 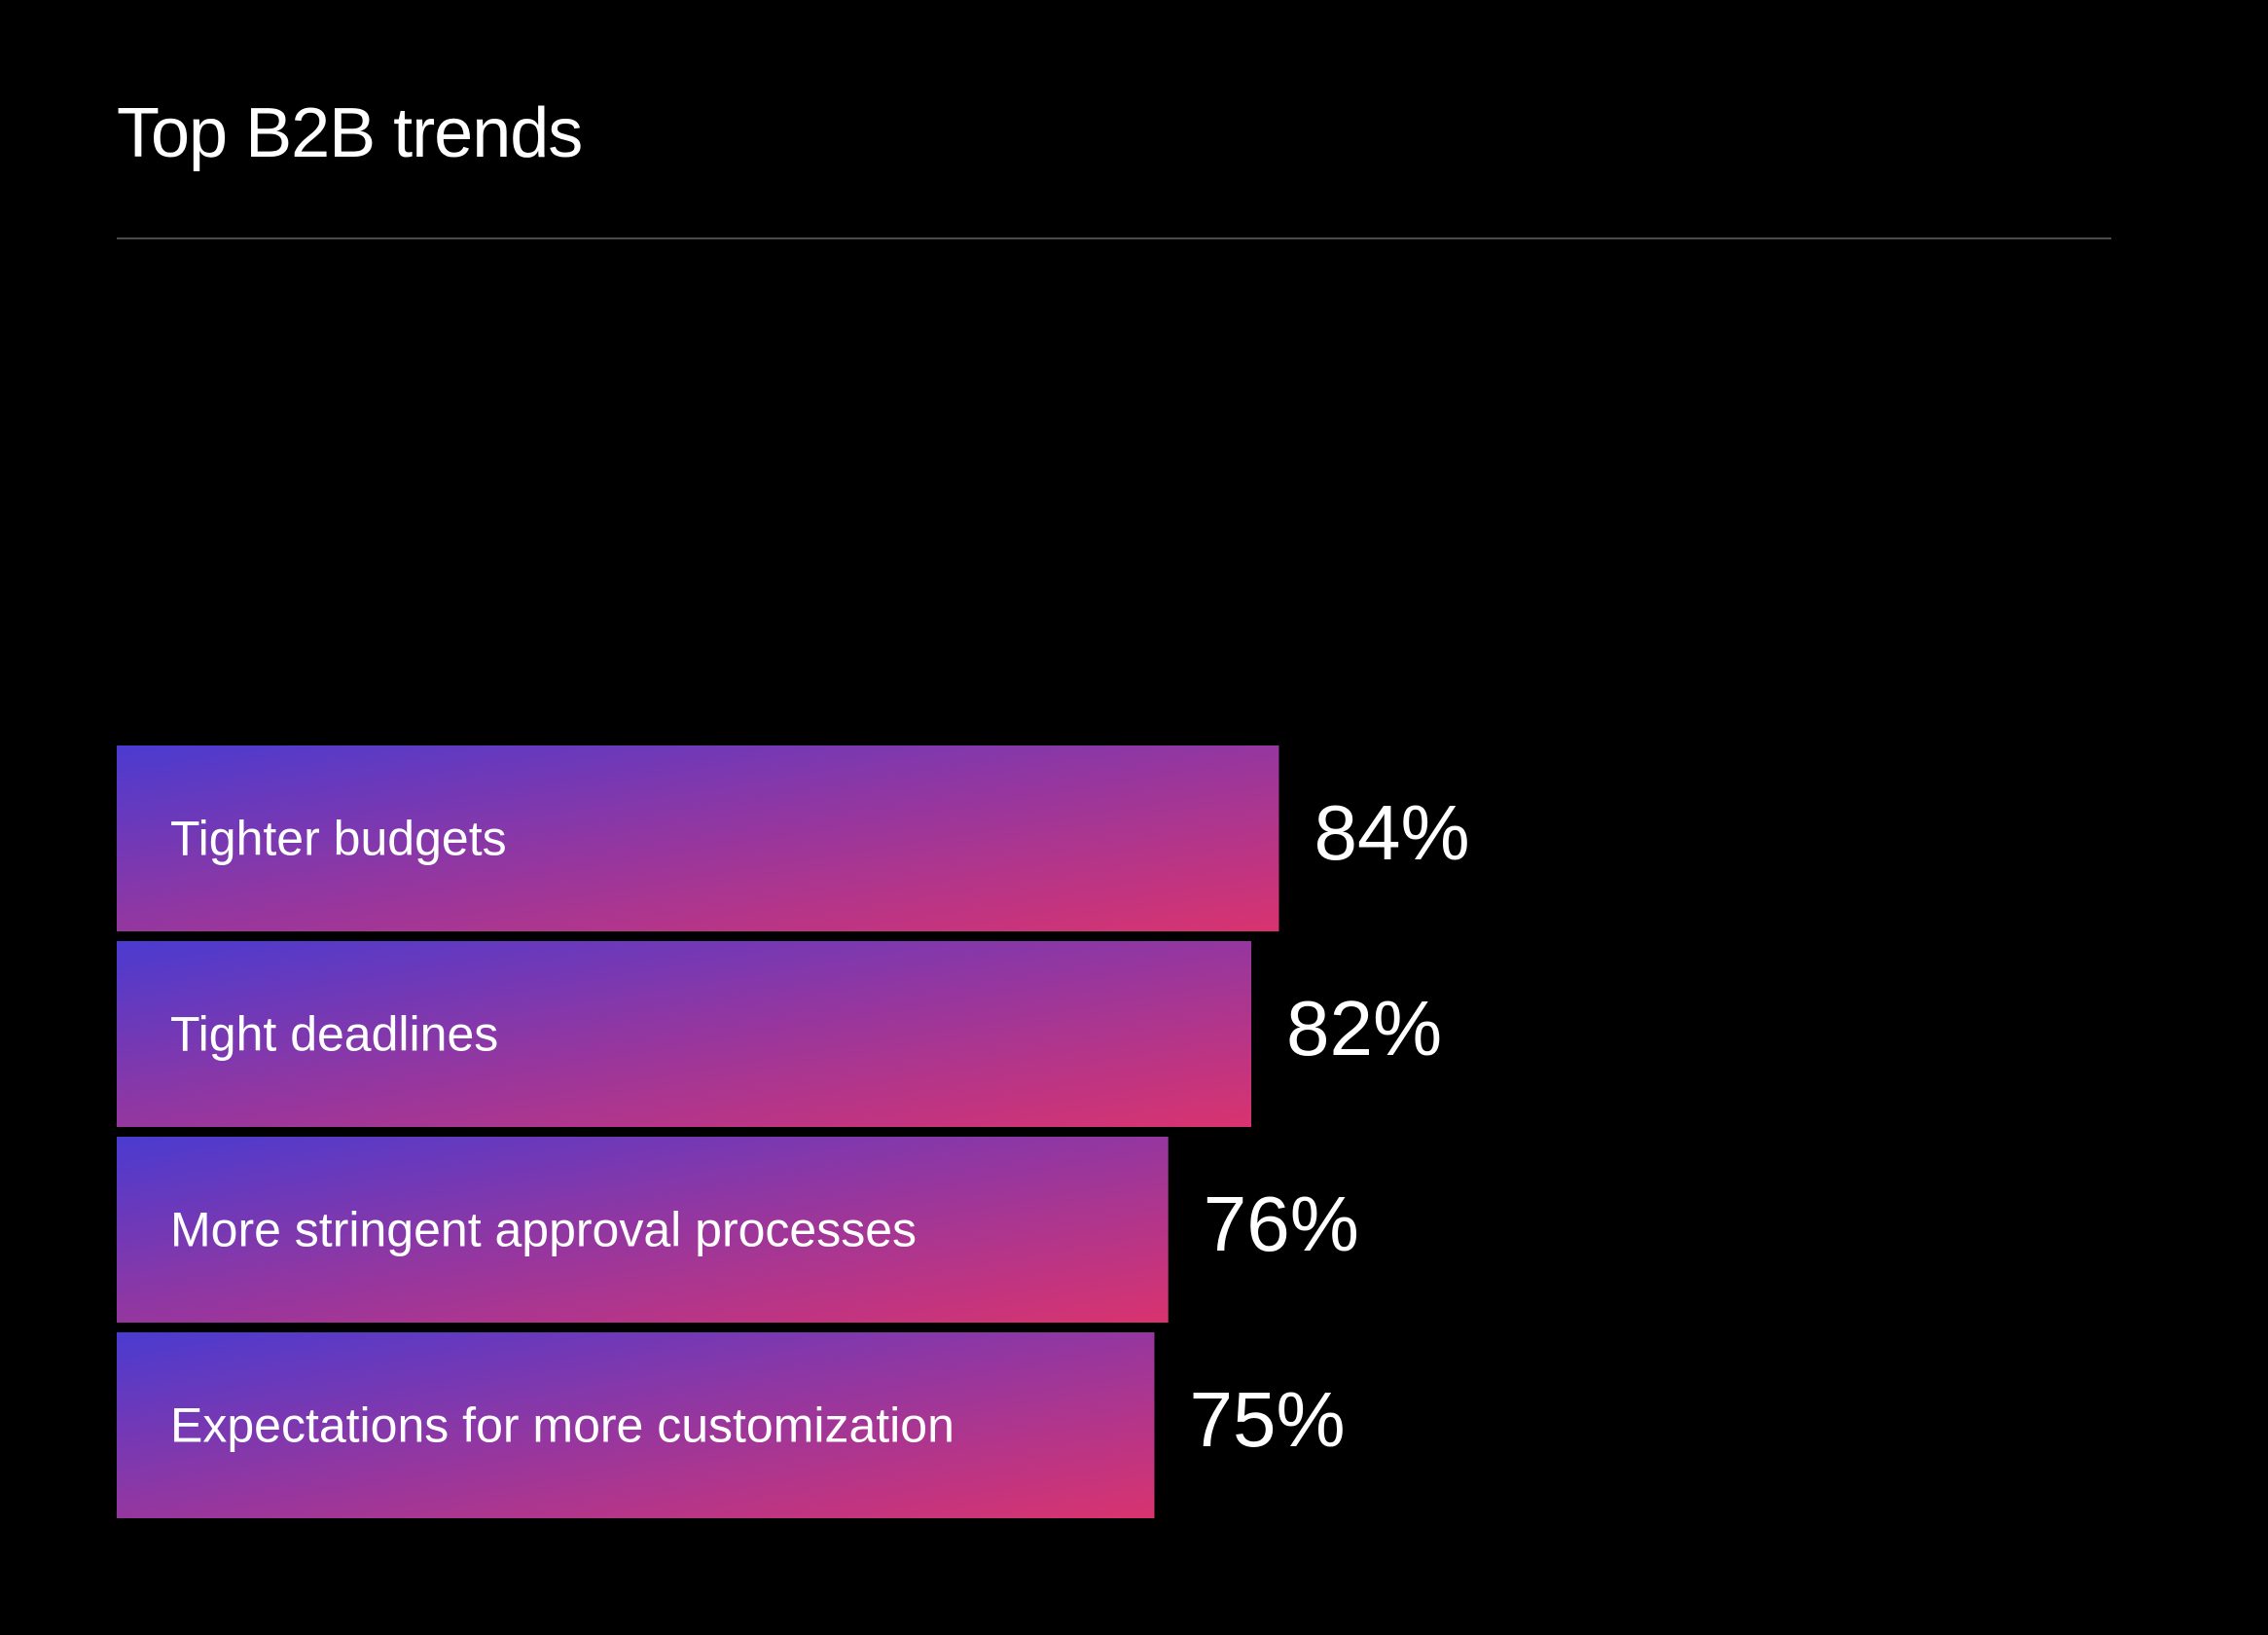 What do you see at coordinates (1268, 1419) in the screenshot?
I see `bar-value-label: 75%` at bounding box center [1268, 1419].